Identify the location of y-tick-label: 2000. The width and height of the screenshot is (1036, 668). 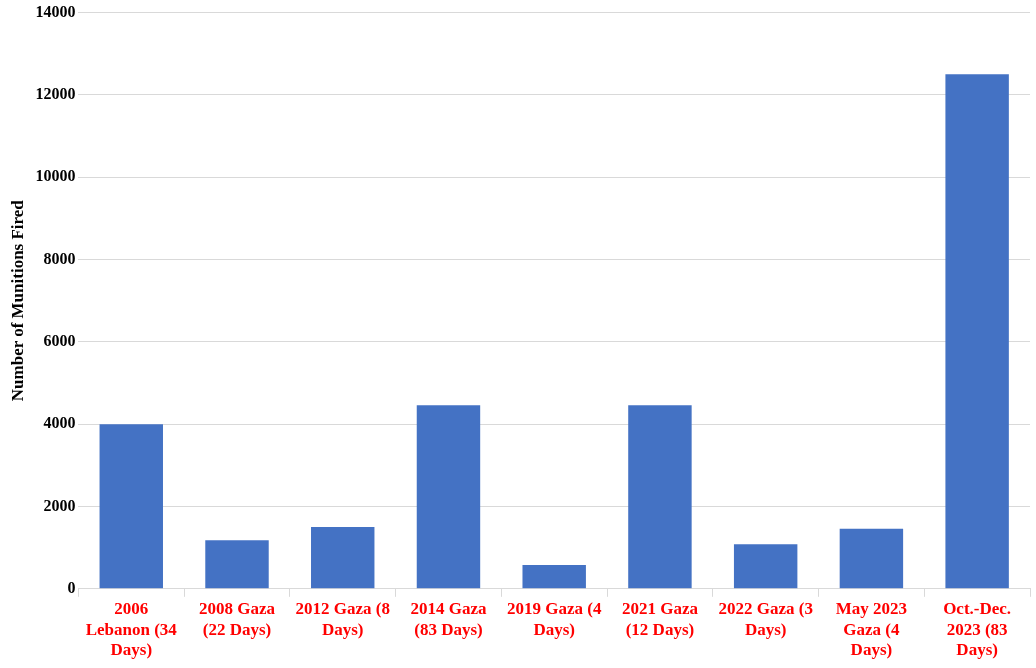
(59, 505).